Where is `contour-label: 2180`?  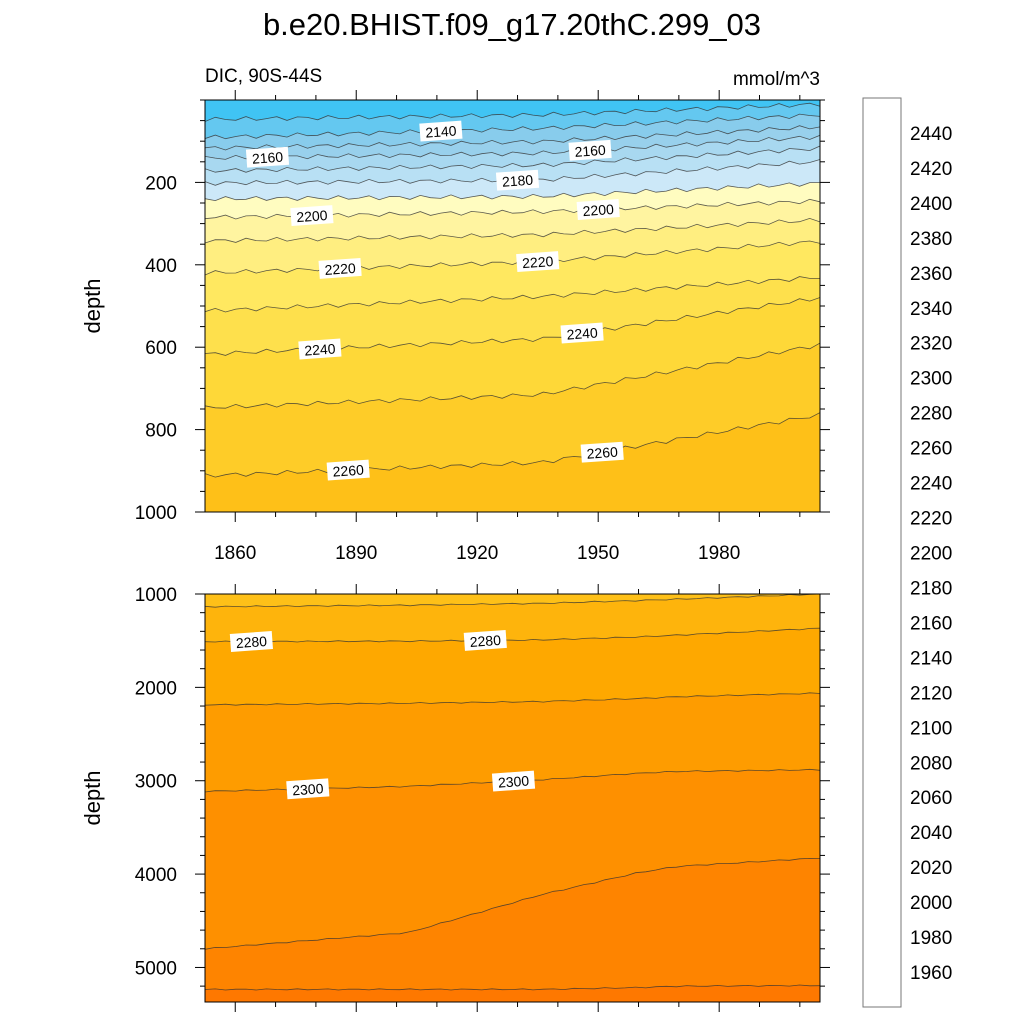
contour-label: 2180 is located at coordinates (517, 180).